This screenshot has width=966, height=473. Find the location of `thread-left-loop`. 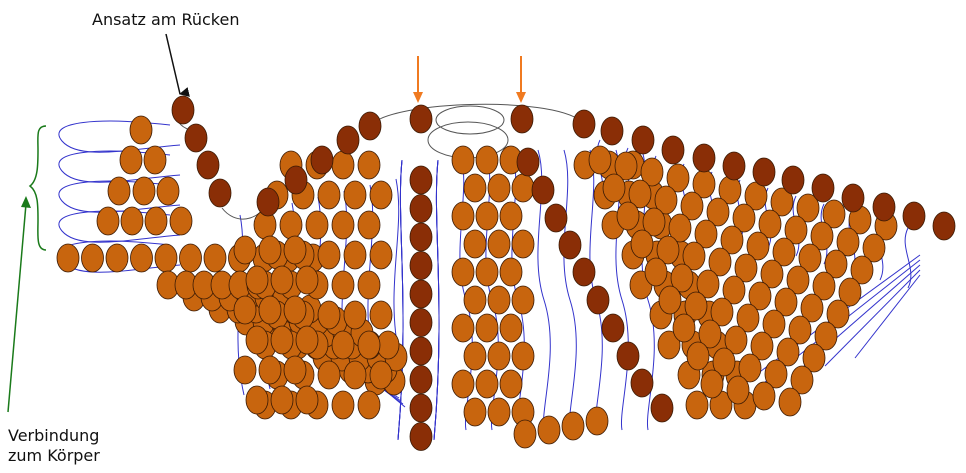

thread-left-loop is located at coordinates (119, 166).